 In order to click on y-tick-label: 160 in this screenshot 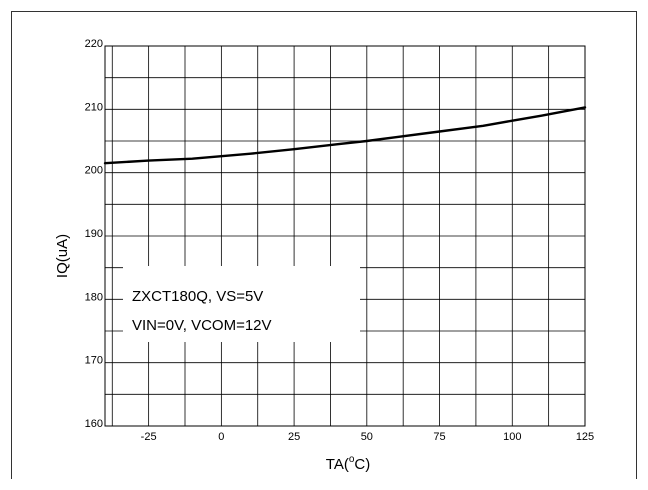, I will do `click(94, 424)`.